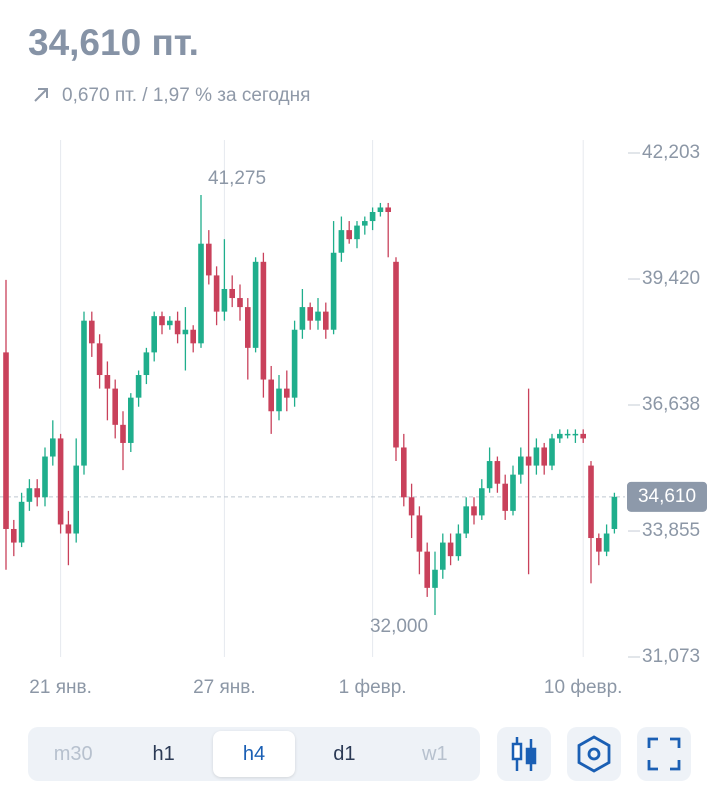 The height and width of the screenshot is (794, 719). What do you see at coordinates (671, 404) in the screenshot?
I see `y-tick-label: 36,638` at bounding box center [671, 404].